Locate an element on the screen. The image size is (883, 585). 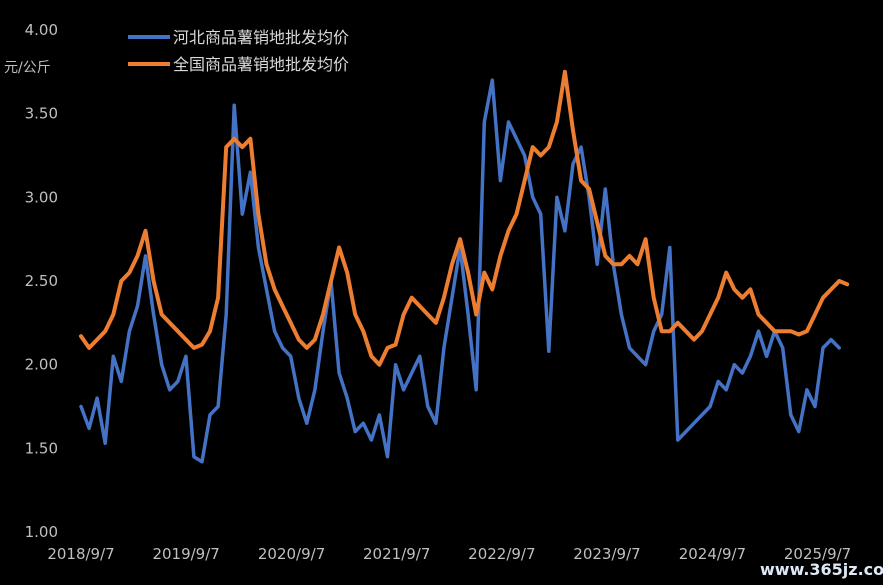
y-tick-label: 3.50 is located at coordinates (41, 114).